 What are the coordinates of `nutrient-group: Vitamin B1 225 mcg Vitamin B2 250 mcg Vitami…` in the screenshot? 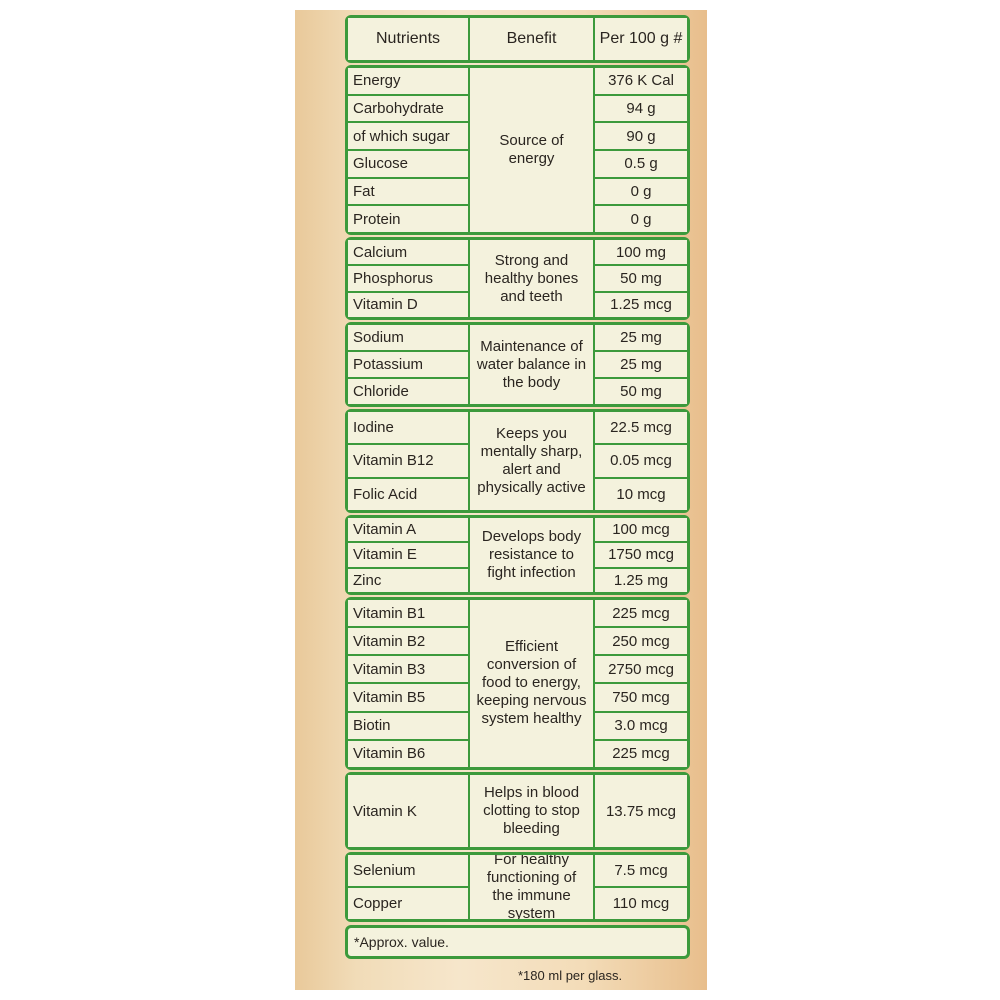 It's located at (517, 683).